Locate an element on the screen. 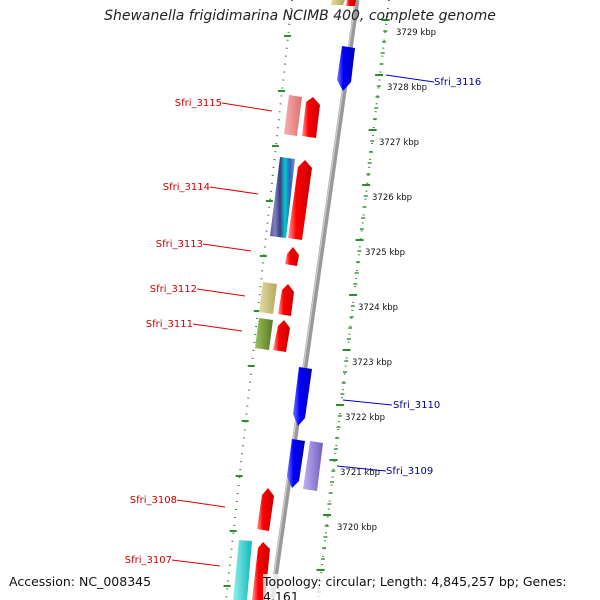 Image resolution: width=600 pixels, height=600 pixels. gene-top-red is located at coordinates (351, 3).